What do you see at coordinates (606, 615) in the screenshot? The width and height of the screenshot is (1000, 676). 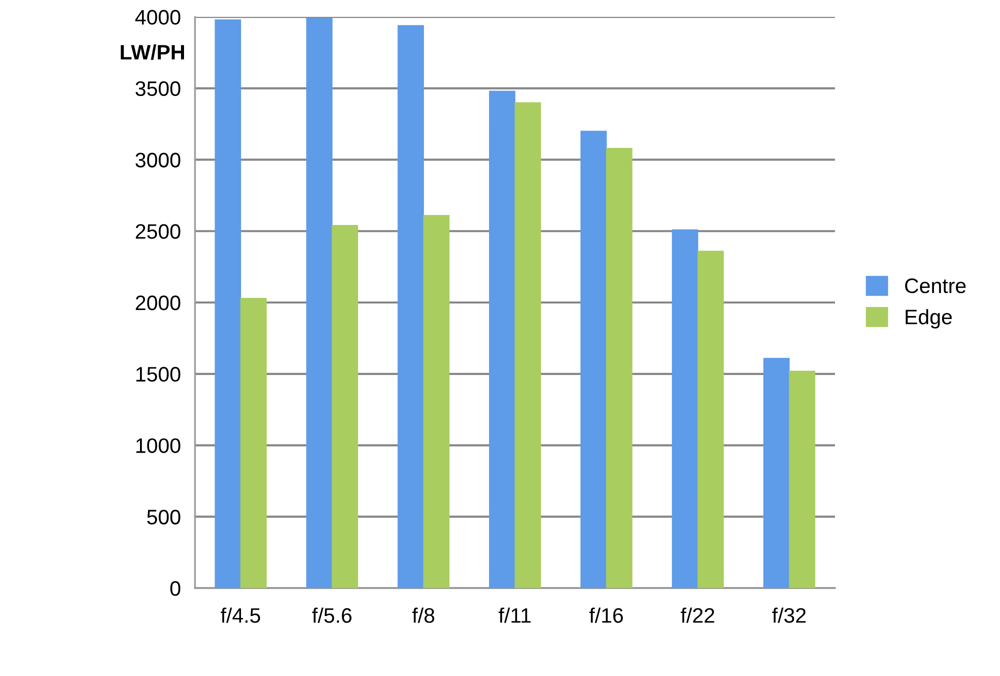 I see `x-tick-label: f/16` at bounding box center [606, 615].